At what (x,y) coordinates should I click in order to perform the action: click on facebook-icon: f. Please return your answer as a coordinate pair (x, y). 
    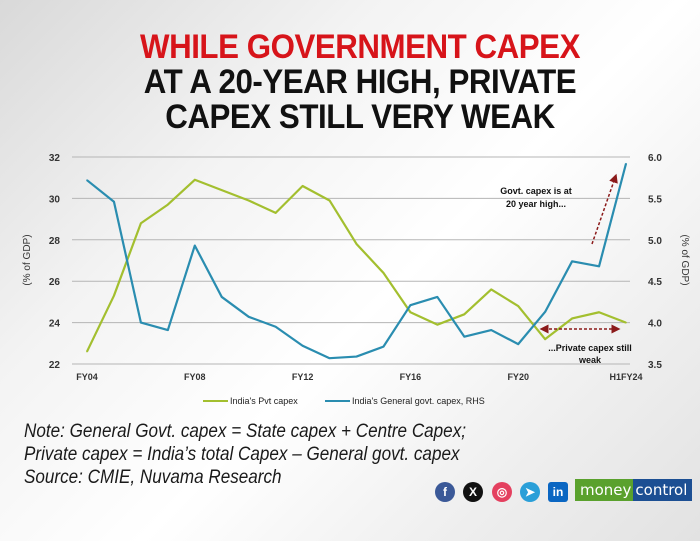
    Looking at the image, I should click on (445, 492).